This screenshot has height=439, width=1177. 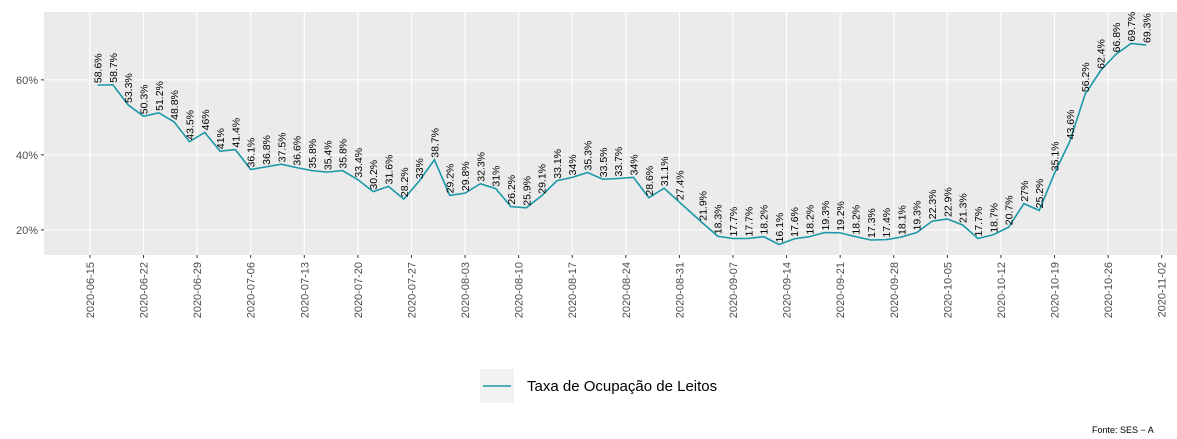 What do you see at coordinates (665, 171) in the screenshot?
I see `data-label: 31.1%` at bounding box center [665, 171].